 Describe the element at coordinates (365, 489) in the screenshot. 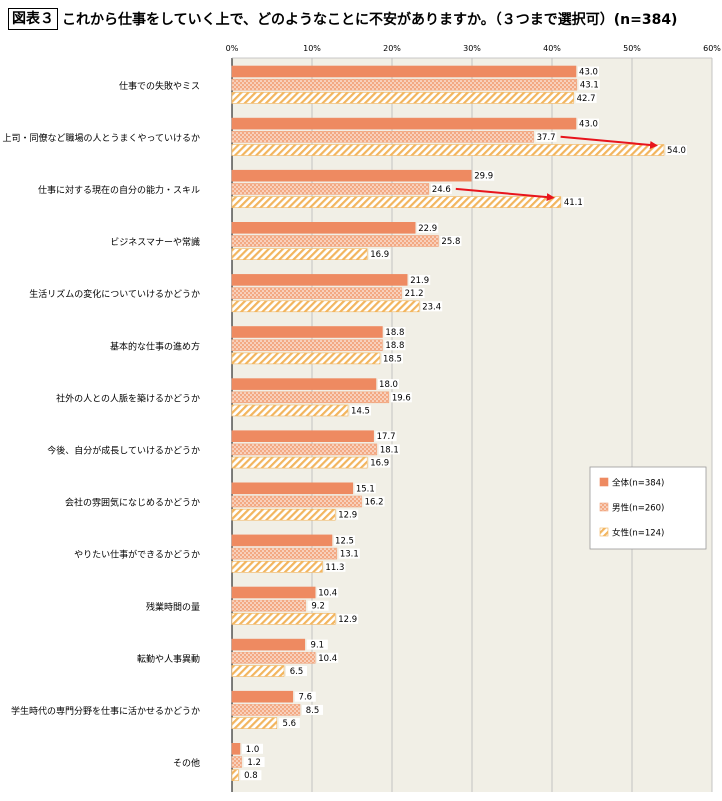

I see `data-label: 15.1` at that location.